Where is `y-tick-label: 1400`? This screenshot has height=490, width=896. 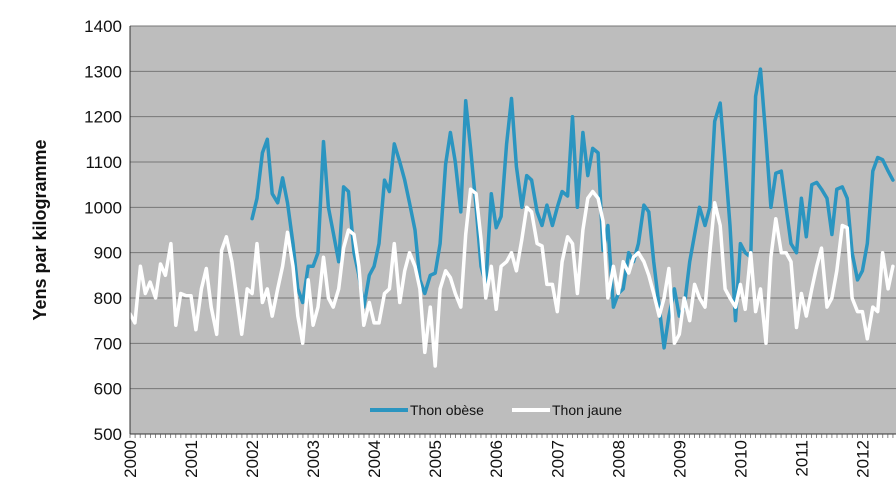 y-tick-label: 1400 is located at coordinates (103, 26).